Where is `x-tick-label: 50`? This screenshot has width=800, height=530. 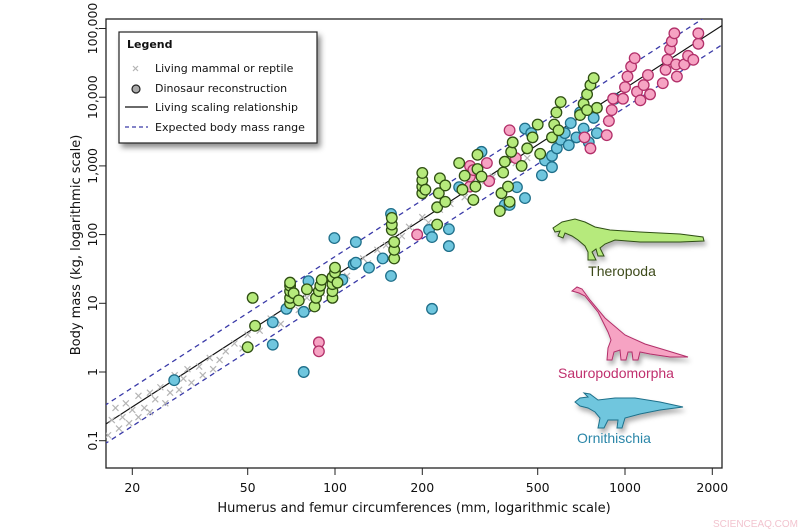
x-tick-label: 50 is located at coordinates (248, 487).